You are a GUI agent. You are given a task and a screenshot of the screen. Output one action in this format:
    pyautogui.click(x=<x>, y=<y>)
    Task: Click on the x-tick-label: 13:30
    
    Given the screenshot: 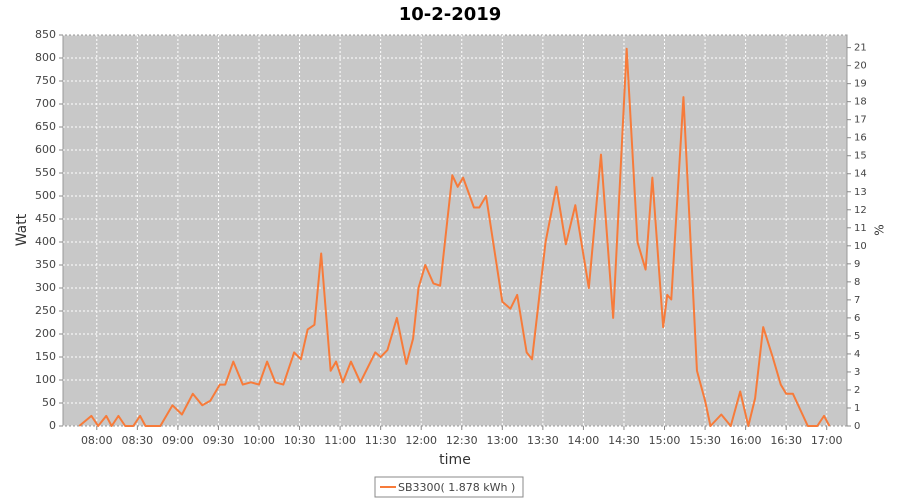 What is the action you would take?
    pyautogui.click(x=543, y=440)
    